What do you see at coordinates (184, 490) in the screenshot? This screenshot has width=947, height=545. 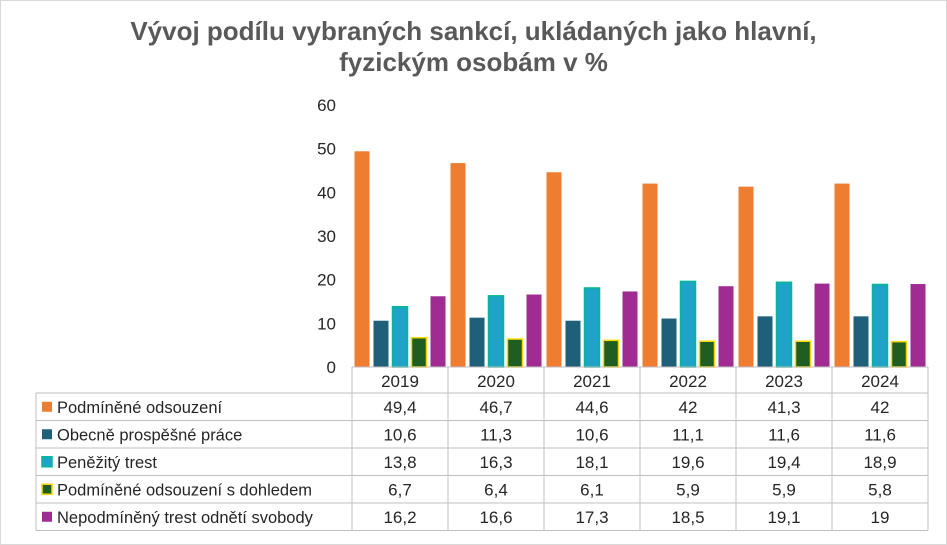 I see `legend-label-4: Podmíněné odsouzení s dohledem` at bounding box center [184, 490].